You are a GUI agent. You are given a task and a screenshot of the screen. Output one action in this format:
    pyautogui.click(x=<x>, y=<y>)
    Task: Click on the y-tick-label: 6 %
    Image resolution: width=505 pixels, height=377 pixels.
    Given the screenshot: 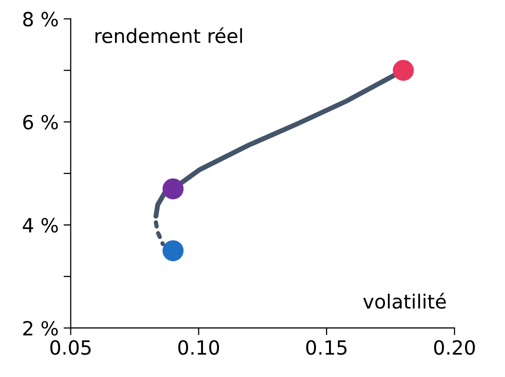 What is the action you would take?
    pyautogui.click(x=40, y=122)
    